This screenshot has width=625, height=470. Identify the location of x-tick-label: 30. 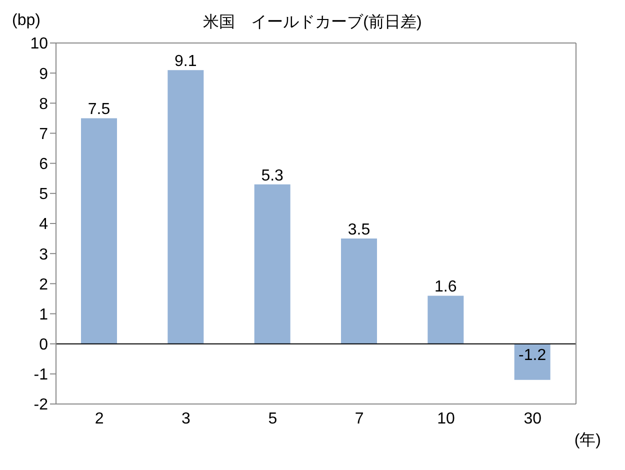
(533, 419).